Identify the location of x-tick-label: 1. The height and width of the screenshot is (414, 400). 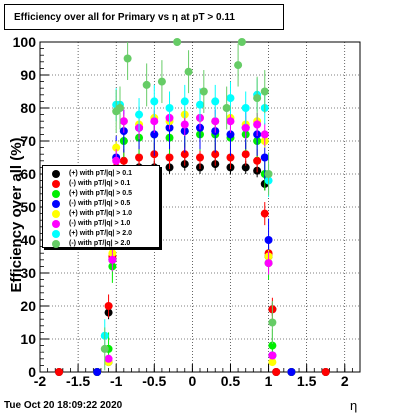
(269, 381).